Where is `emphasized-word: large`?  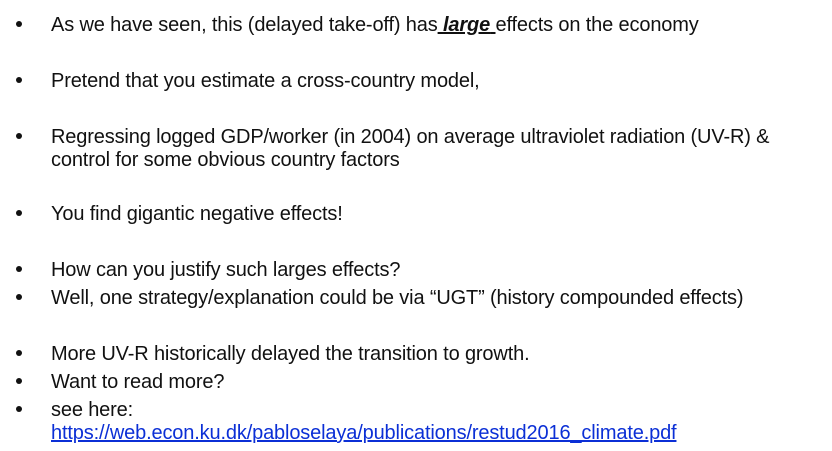
emphasized-word: large is located at coordinates (467, 25).